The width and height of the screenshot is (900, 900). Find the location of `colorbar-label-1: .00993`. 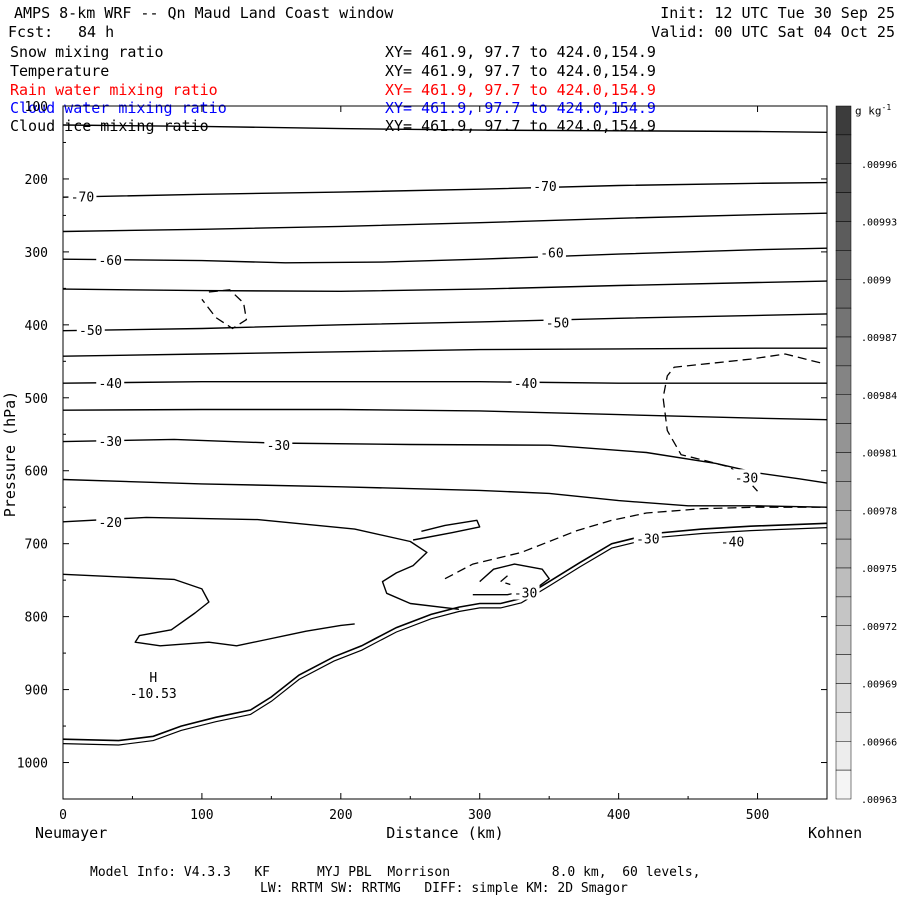

colorbar-label-1: .00993 is located at coordinates (879, 223).